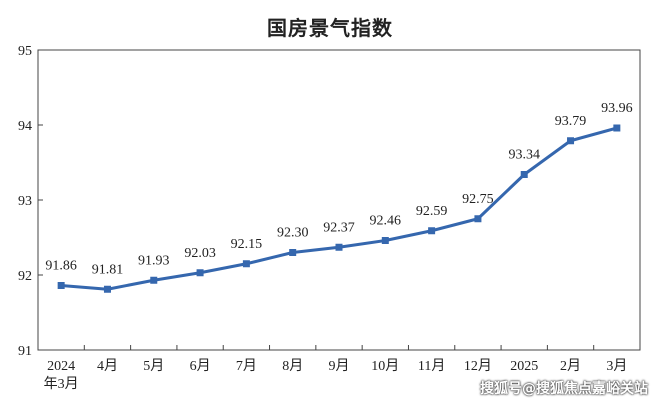 This screenshot has height=406, width=660. Describe the element at coordinates (200, 366) in the screenshot. I see `x-tick-label: 6月` at that location.